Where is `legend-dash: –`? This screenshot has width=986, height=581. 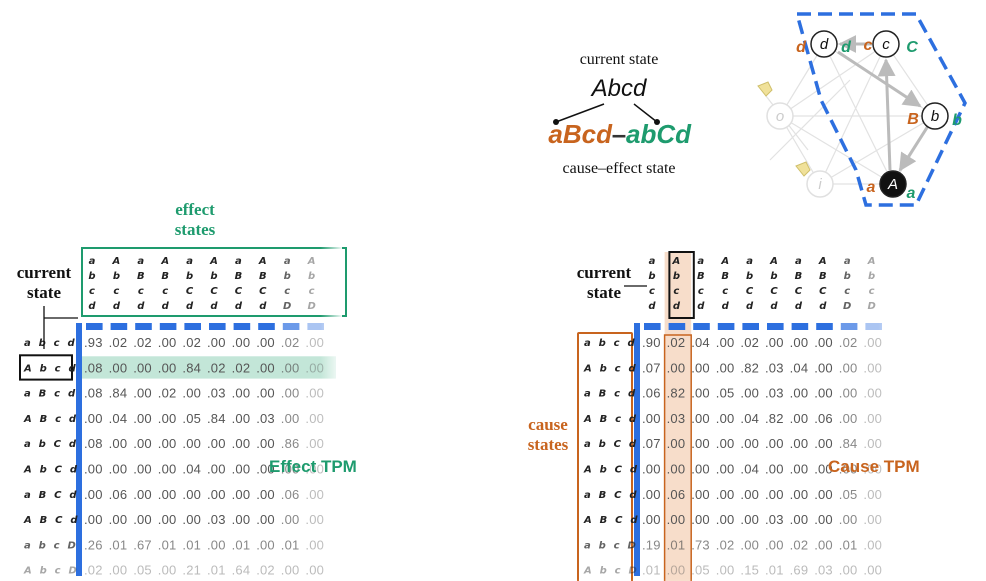 legend-dash: – is located at coordinates (619, 134).